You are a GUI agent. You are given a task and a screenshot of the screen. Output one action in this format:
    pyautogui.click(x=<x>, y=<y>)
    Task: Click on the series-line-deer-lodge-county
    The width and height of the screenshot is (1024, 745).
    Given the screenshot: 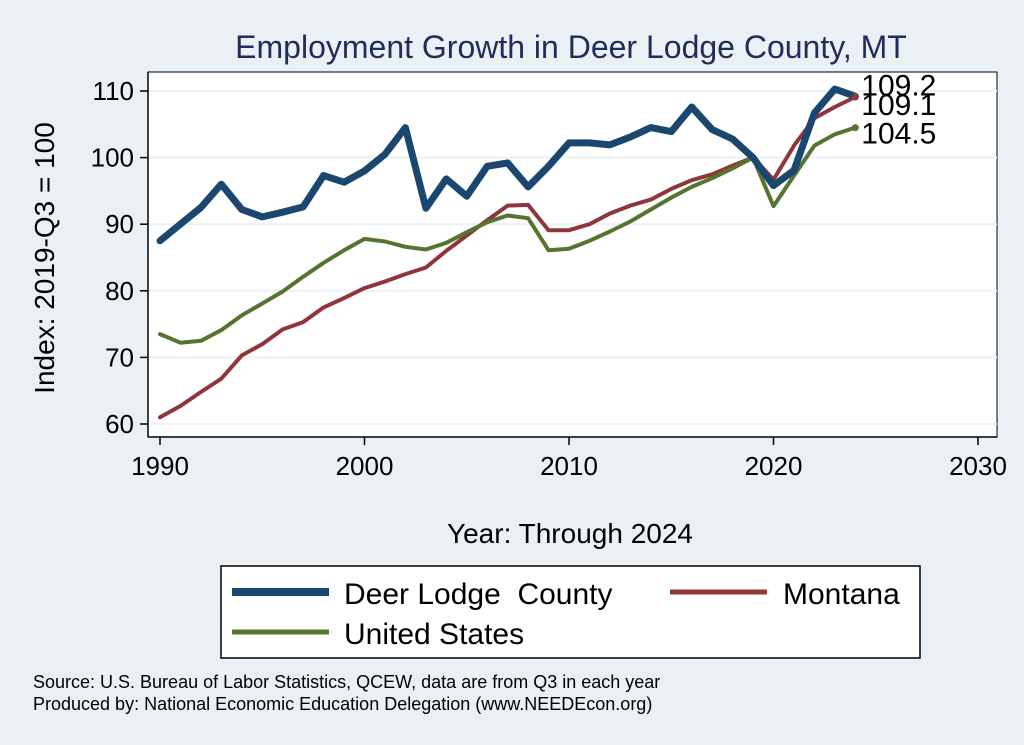 What is the action you would take?
    pyautogui.click(x=507, y=165)
    